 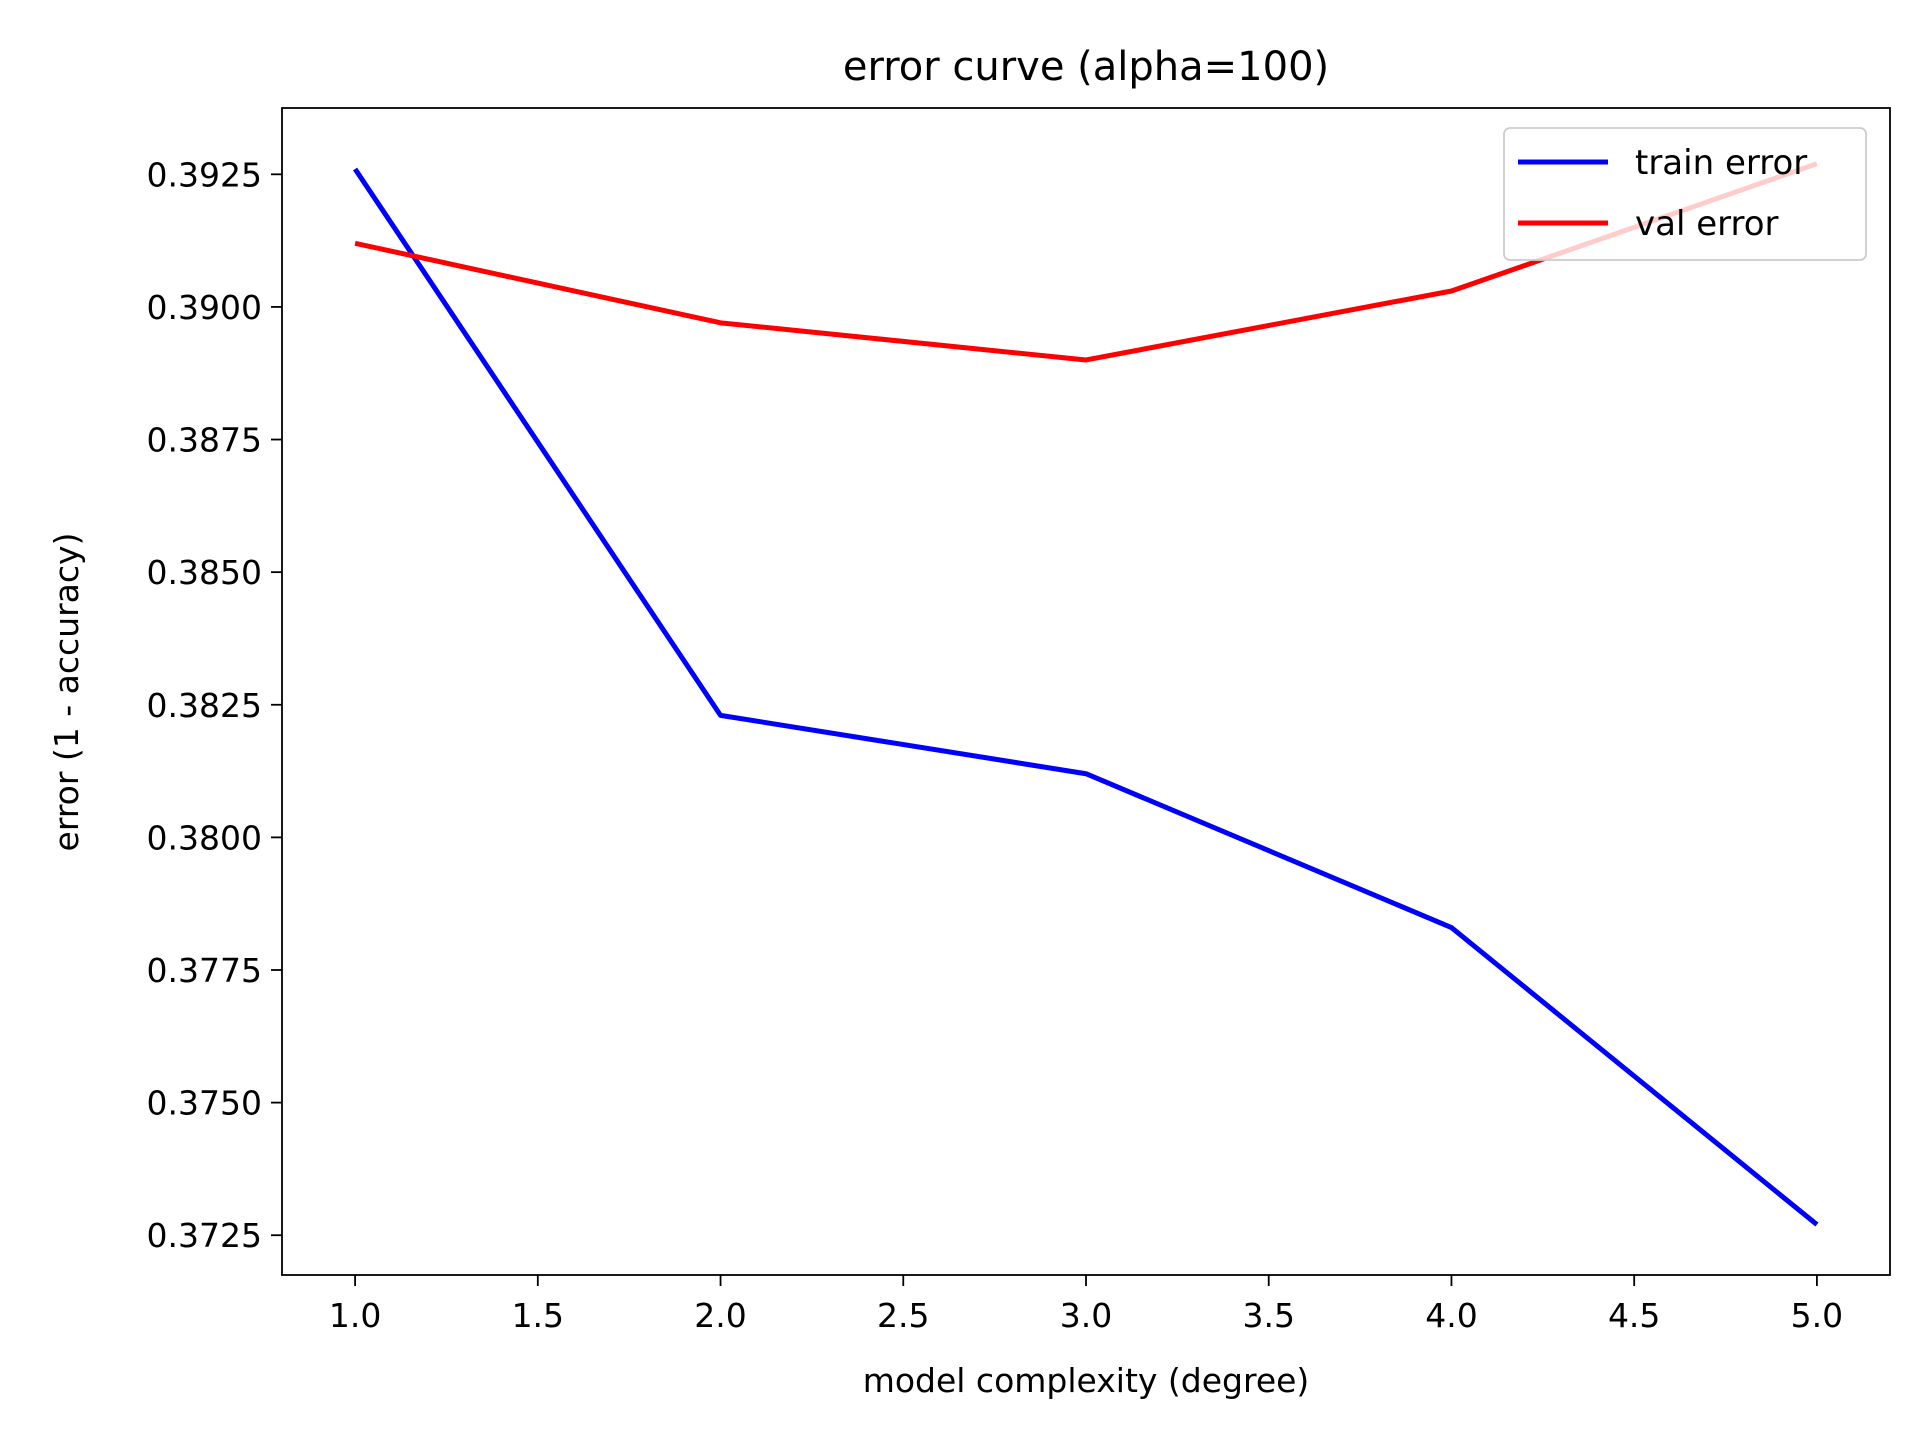 What do you see at coordinates (204, 705) in the screenshot?
I see `y-tick-label: 0.3825` at bounding box center [204, 705].